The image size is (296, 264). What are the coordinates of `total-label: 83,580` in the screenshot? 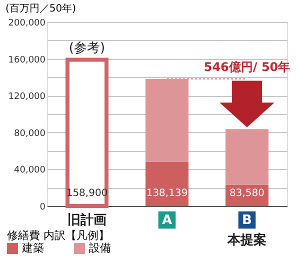 It's located at (247, 193).